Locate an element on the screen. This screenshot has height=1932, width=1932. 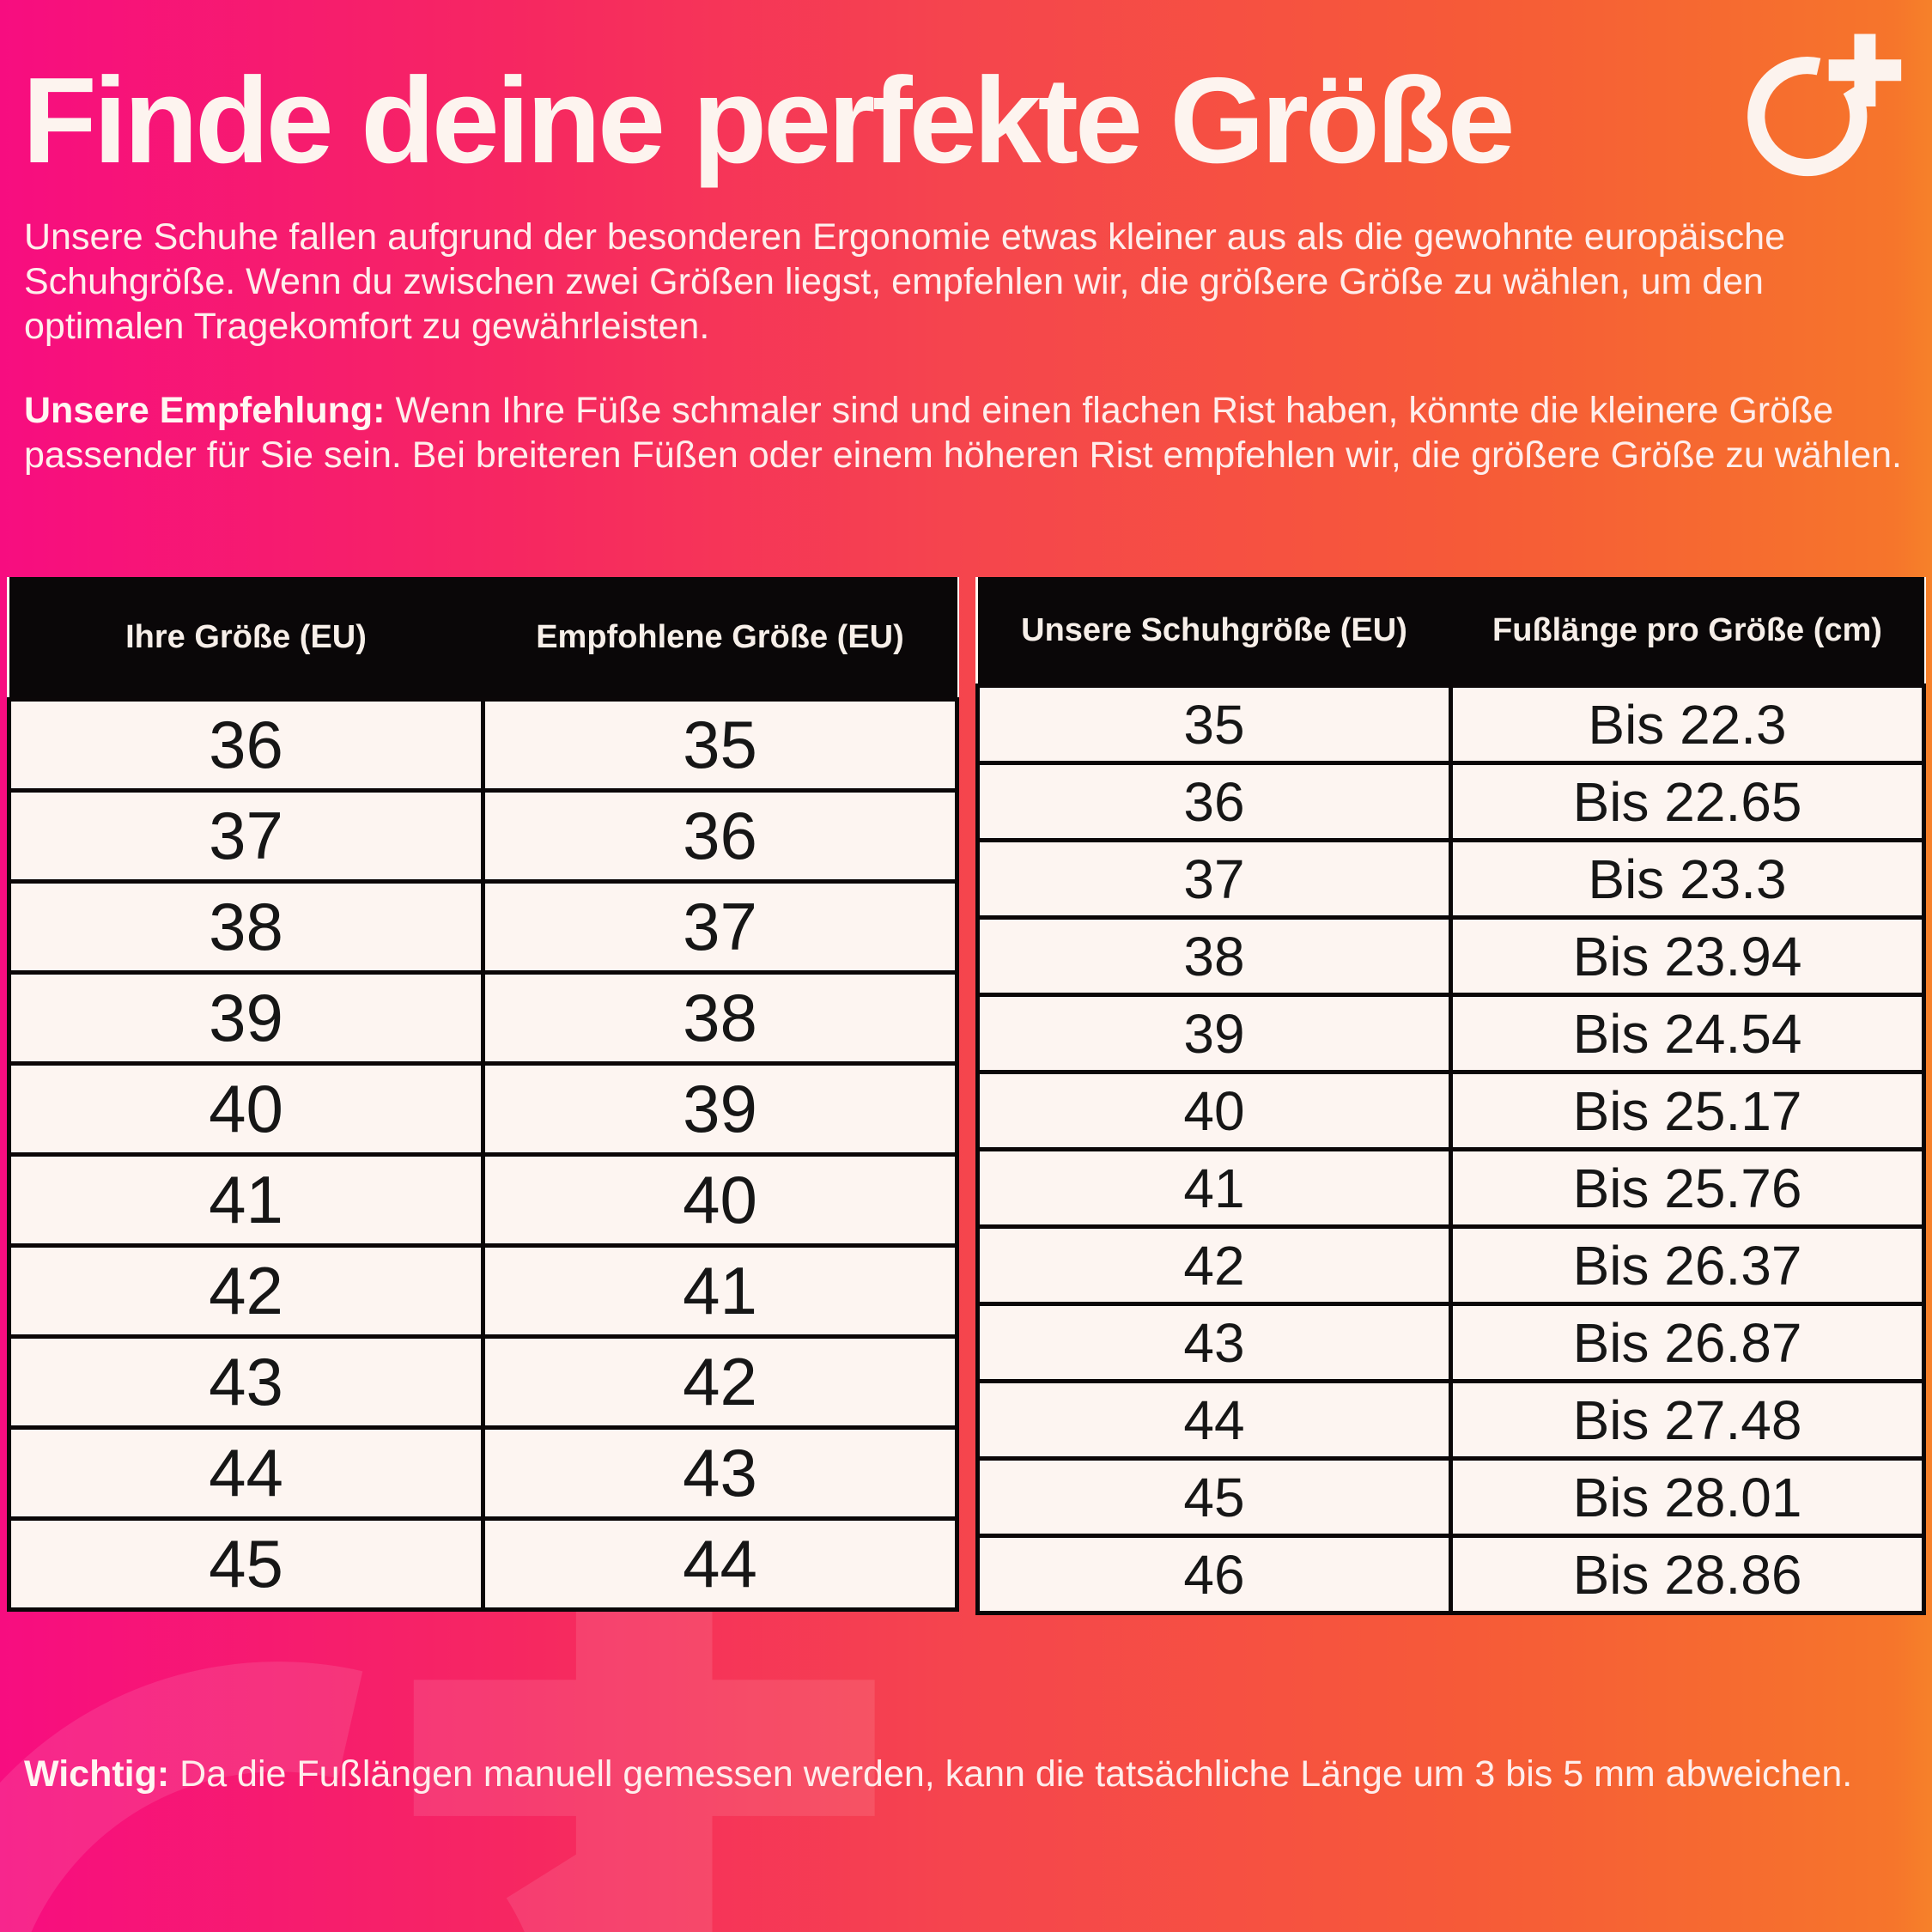
table-row: 44 43 is located at coordinates (483, 1473).